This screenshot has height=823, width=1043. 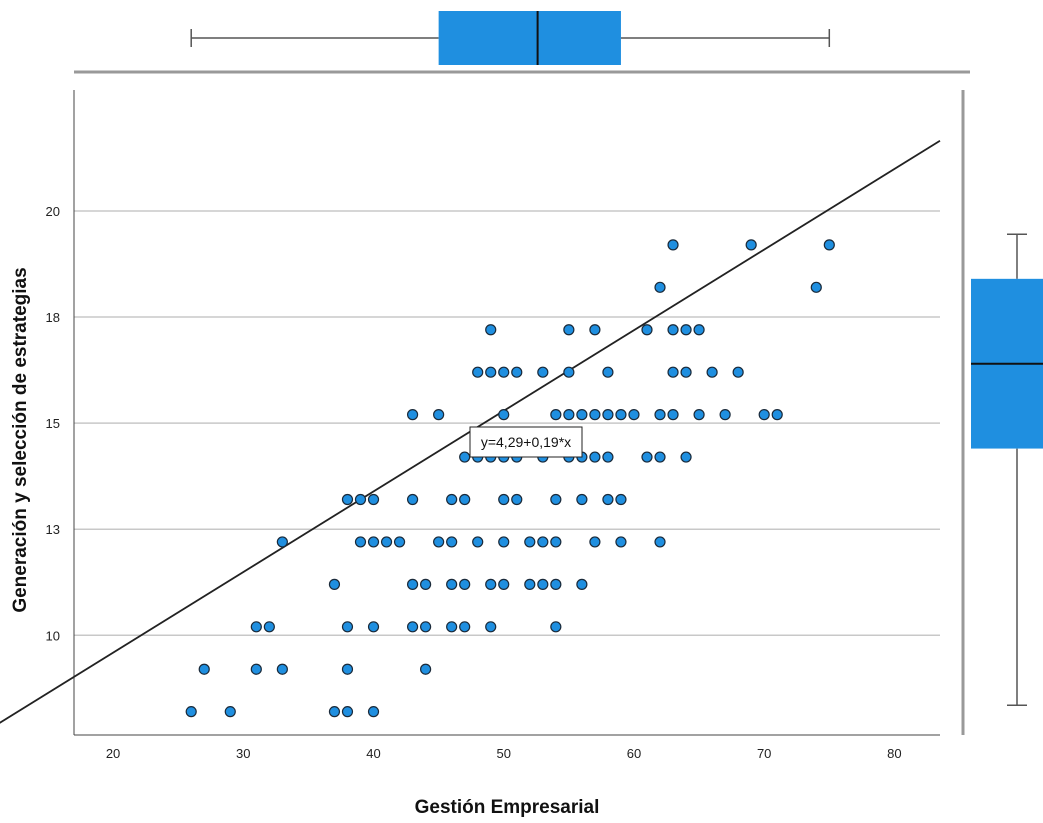 I want to click on box-iqr, so click(x=529, y=38).